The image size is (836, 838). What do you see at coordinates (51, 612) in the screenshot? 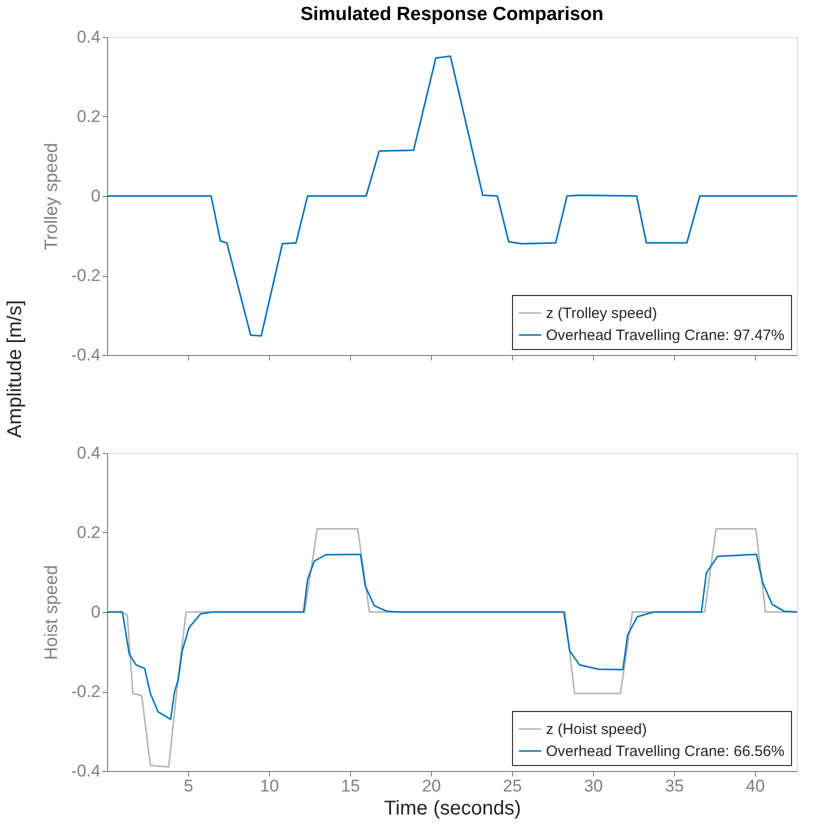
I see `y-axis-title: Hoist speed` at bounding box center [51, 612].